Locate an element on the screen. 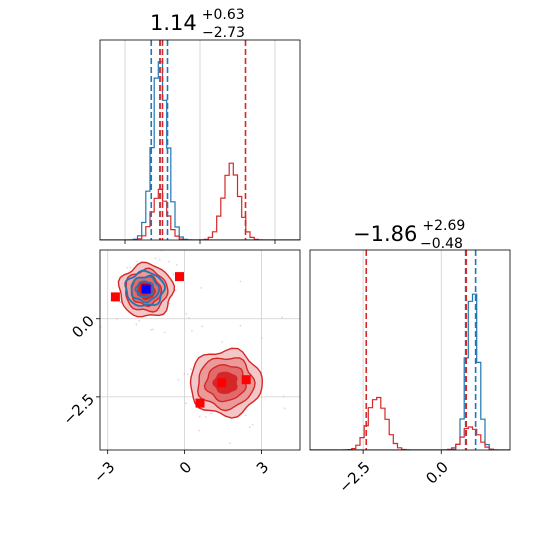 This screenshot has width=550, height=550. hist-y-xtick-label-1: 0.0 is located at coordinates (437, 473).